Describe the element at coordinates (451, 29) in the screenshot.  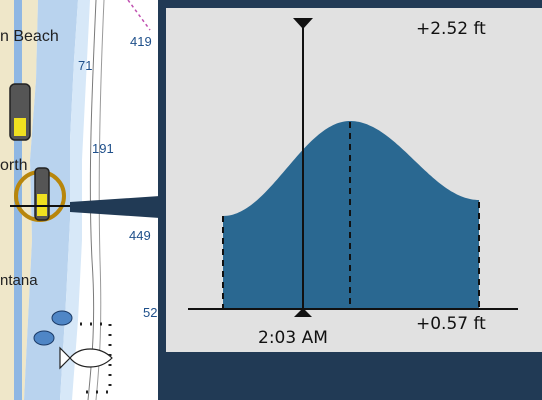
I see `max-tide-label: +2.52 ft` at that location.